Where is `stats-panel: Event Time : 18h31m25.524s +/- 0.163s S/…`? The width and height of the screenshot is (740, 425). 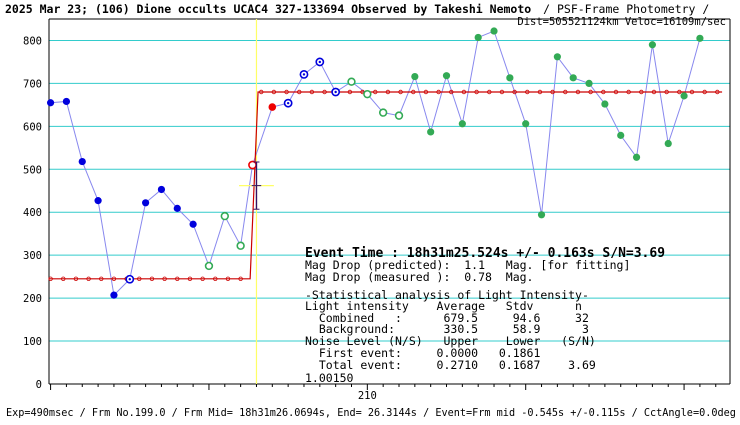
stats-panel: Event Time : 18h31m25.524s +/- 0.163s S/… is located at coordinates (485, 309).